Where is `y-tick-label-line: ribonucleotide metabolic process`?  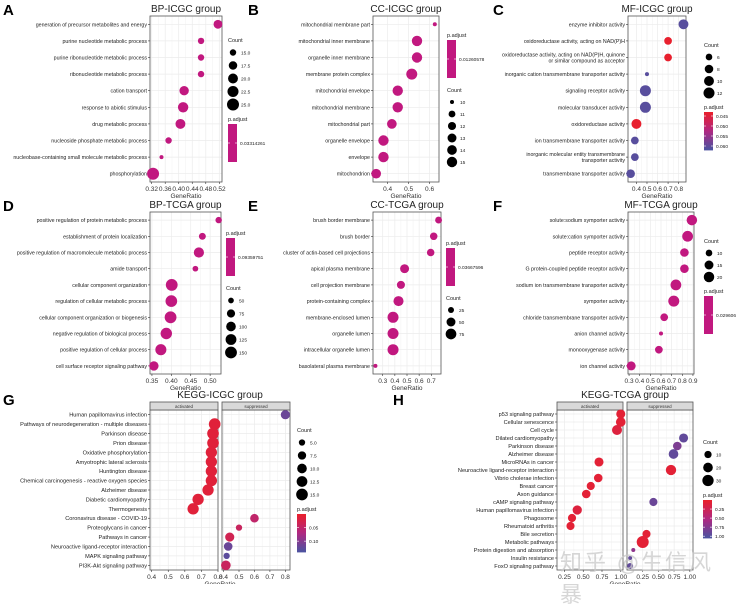 y-tick-label-line: ribonucleotide metabolic process is located at coordinates (108, 75).